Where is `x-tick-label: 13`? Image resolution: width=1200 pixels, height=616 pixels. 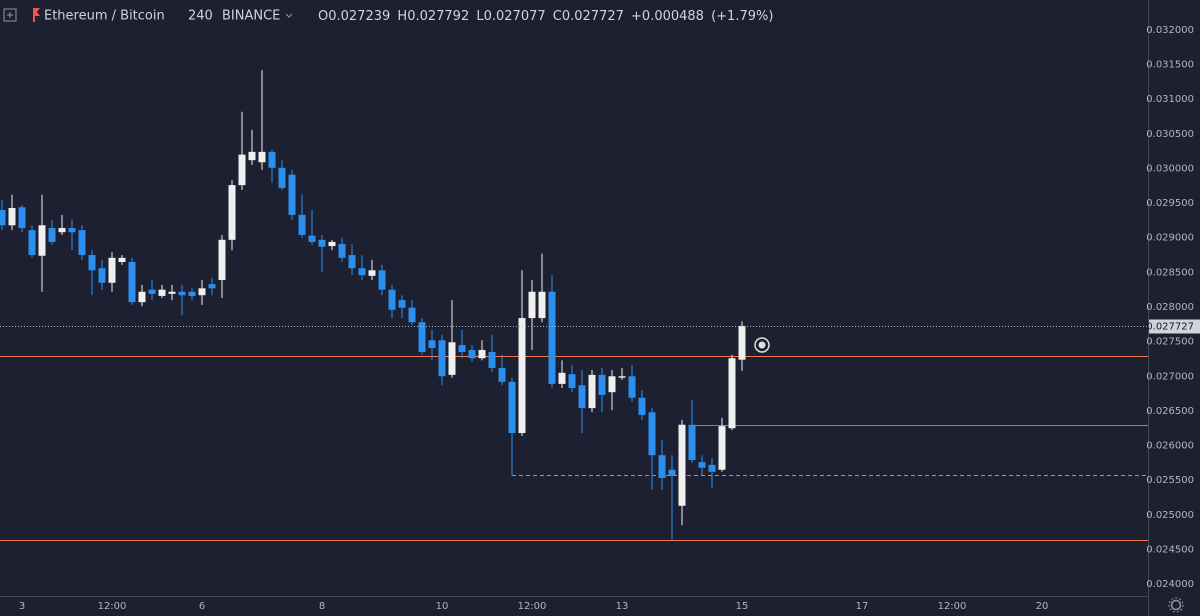 x-tick-label: 13 is located at coordinates (622, 606).